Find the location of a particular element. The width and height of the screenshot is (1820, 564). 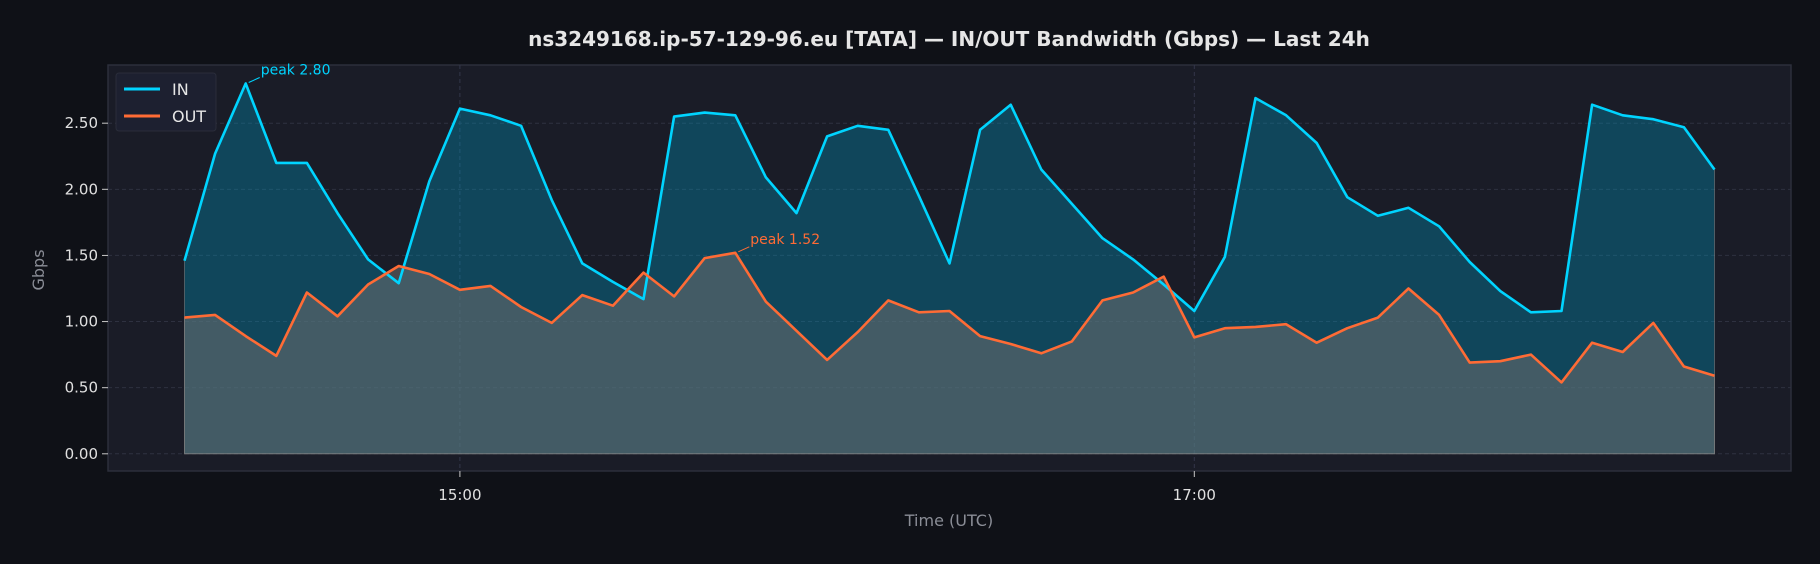

y-axis-label: Gbps is located at coordinates (38, 269).